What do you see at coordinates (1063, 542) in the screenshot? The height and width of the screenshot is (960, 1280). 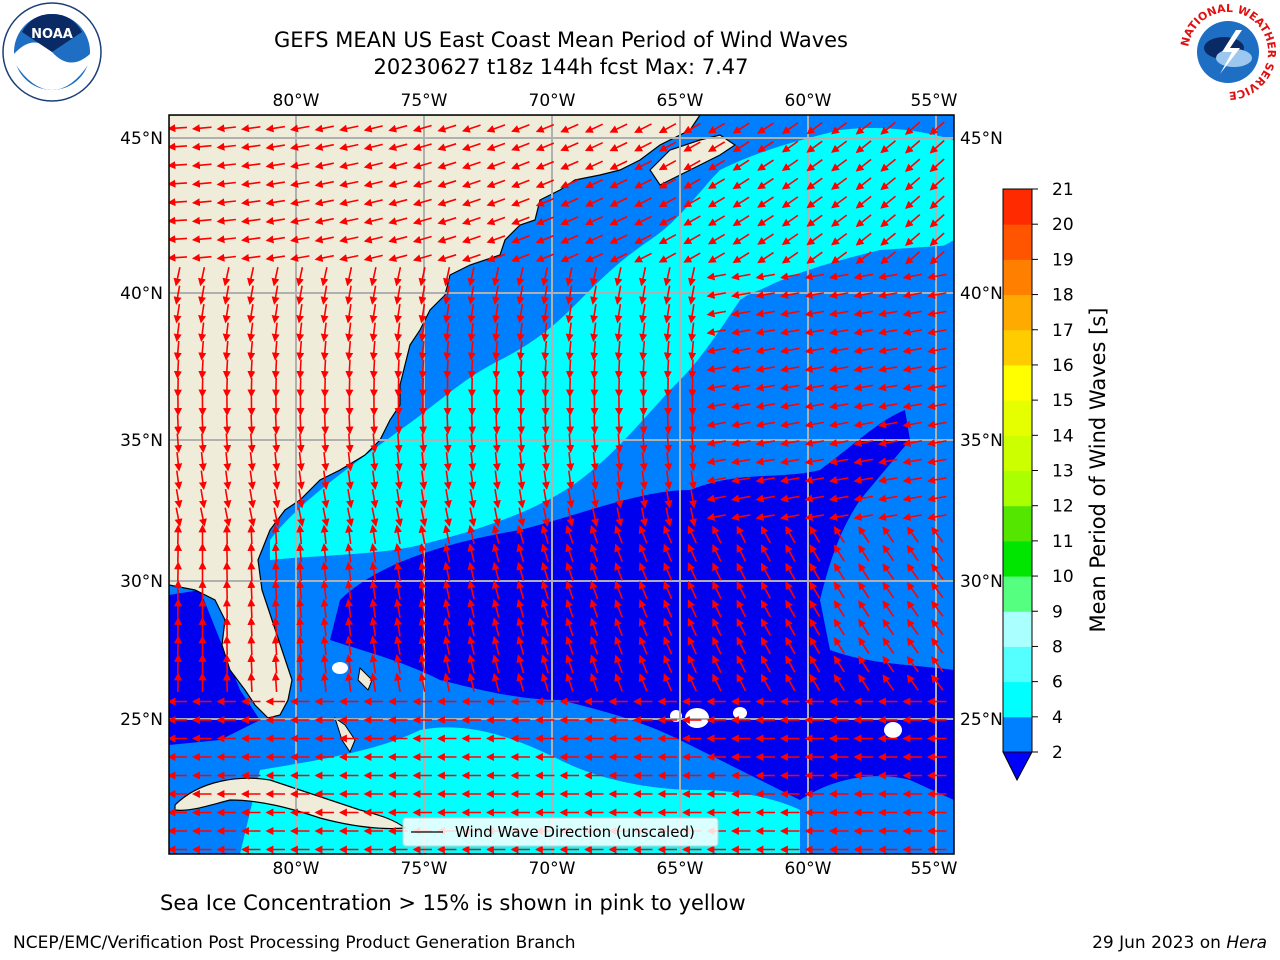 I see `colorbar-tick-label: 11` at bounding box center [1063, 542].